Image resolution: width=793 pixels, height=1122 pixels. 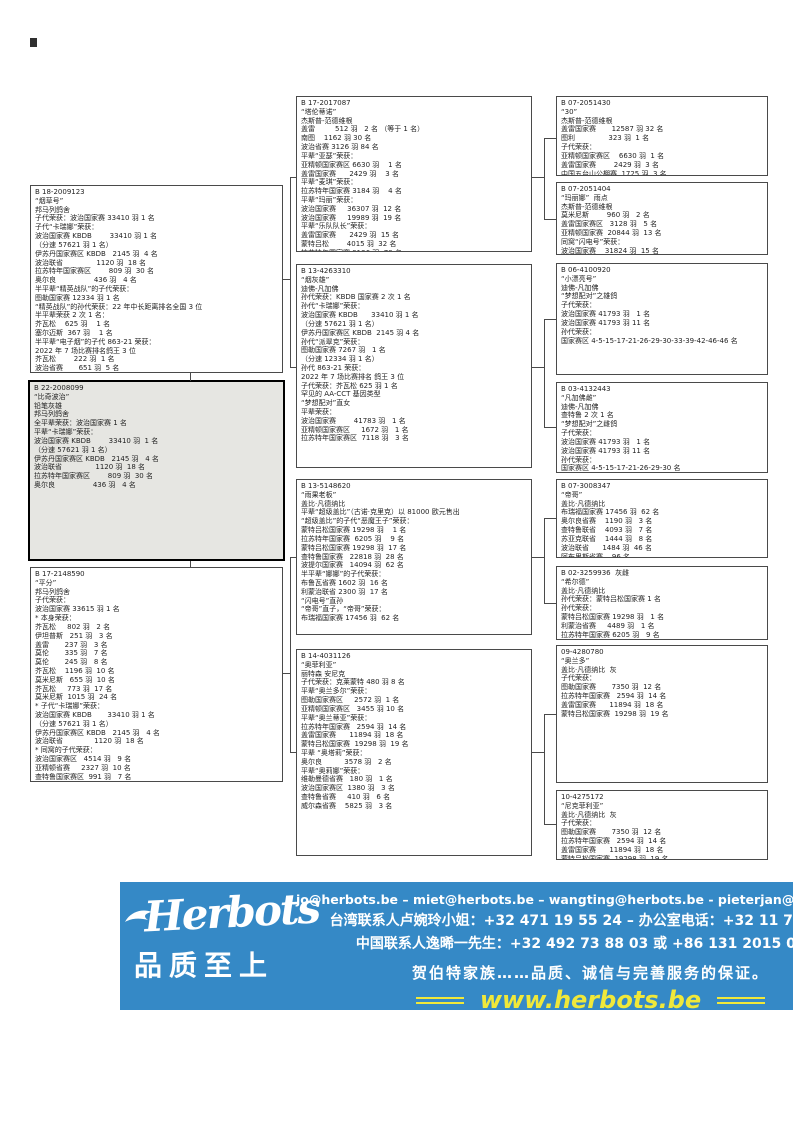 I want to click on result-line: 子代“卡瑞娜”荣获：, so click(x=67, y=227).